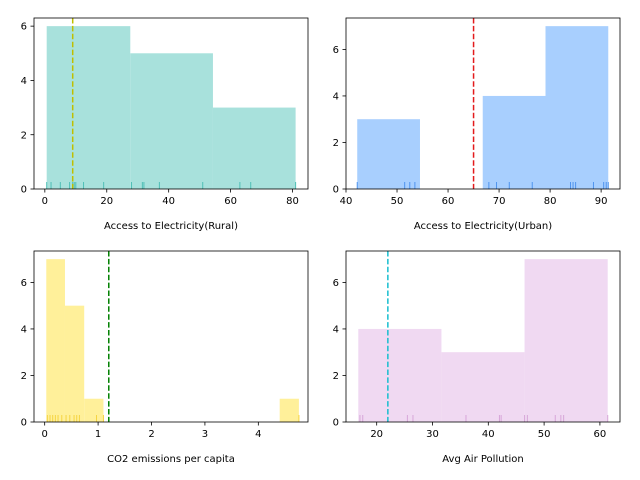 The height and width of the screenshot is (480, 640). I want to click on x-axis-label: Access to Electricity(Rural), so click(171, 226).